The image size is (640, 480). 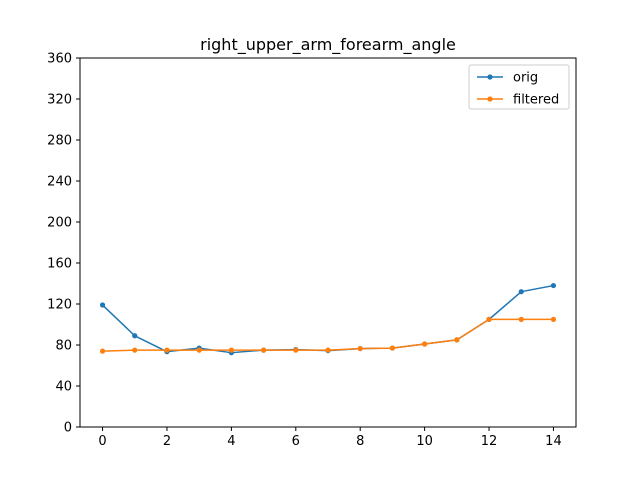 I want to click on legend-box, so click(x=519, y=87).